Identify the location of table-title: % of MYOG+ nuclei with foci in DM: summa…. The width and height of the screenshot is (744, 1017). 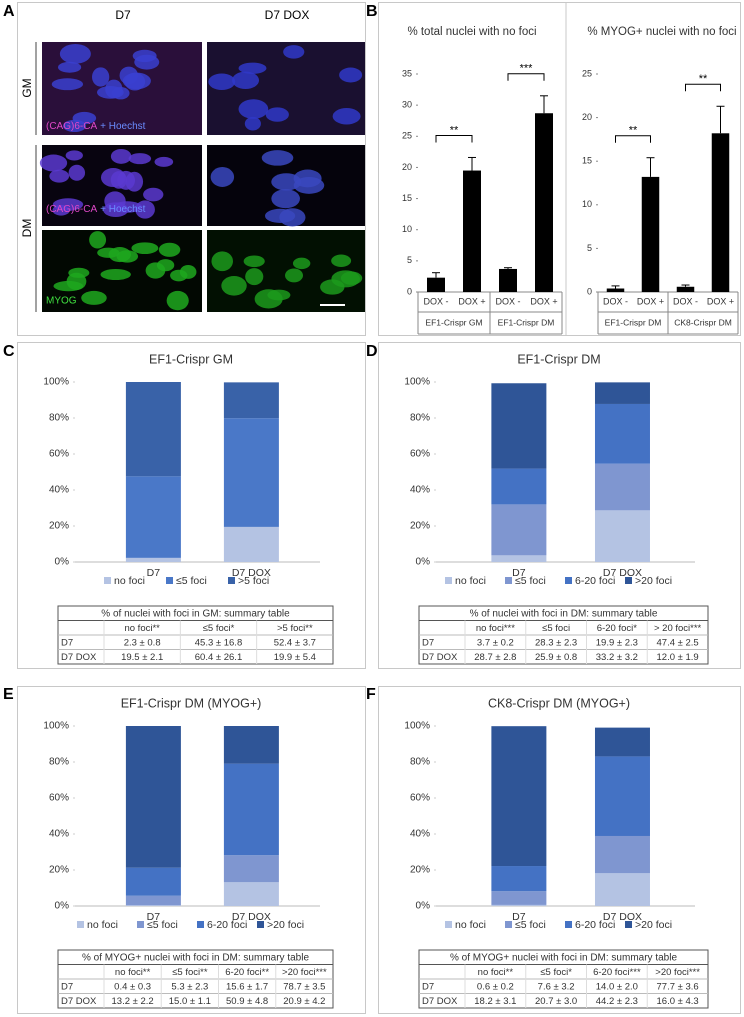
(563, 957).